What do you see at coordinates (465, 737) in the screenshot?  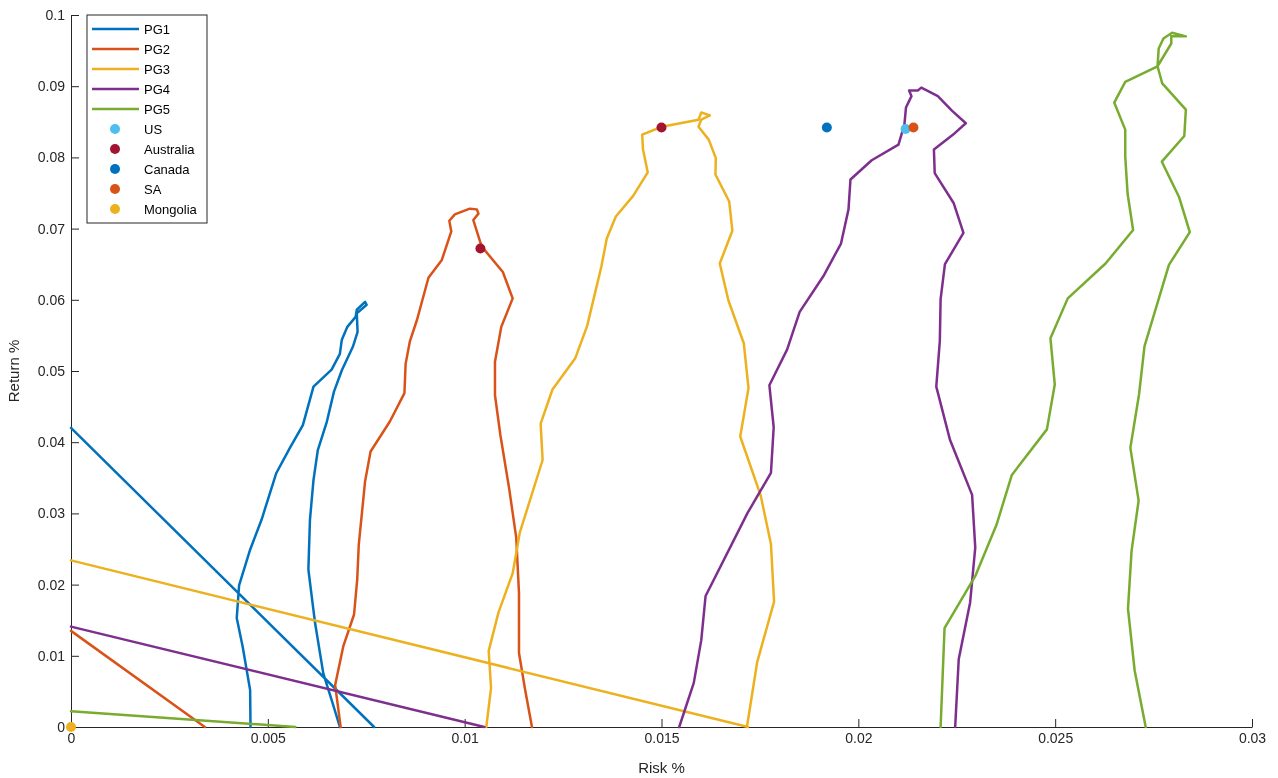 I see `x-tick-label: 0.01` at bounding box center [465, 737].